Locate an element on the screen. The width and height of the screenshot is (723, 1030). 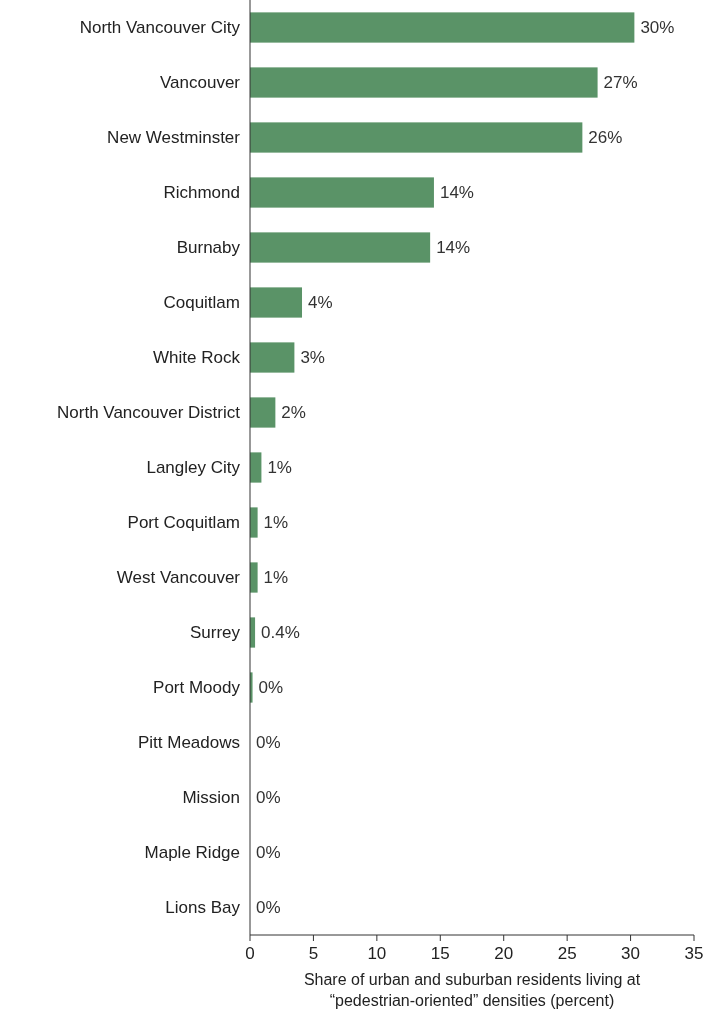
y-tick-label: Port Moody is located at coordinates (197, 688).